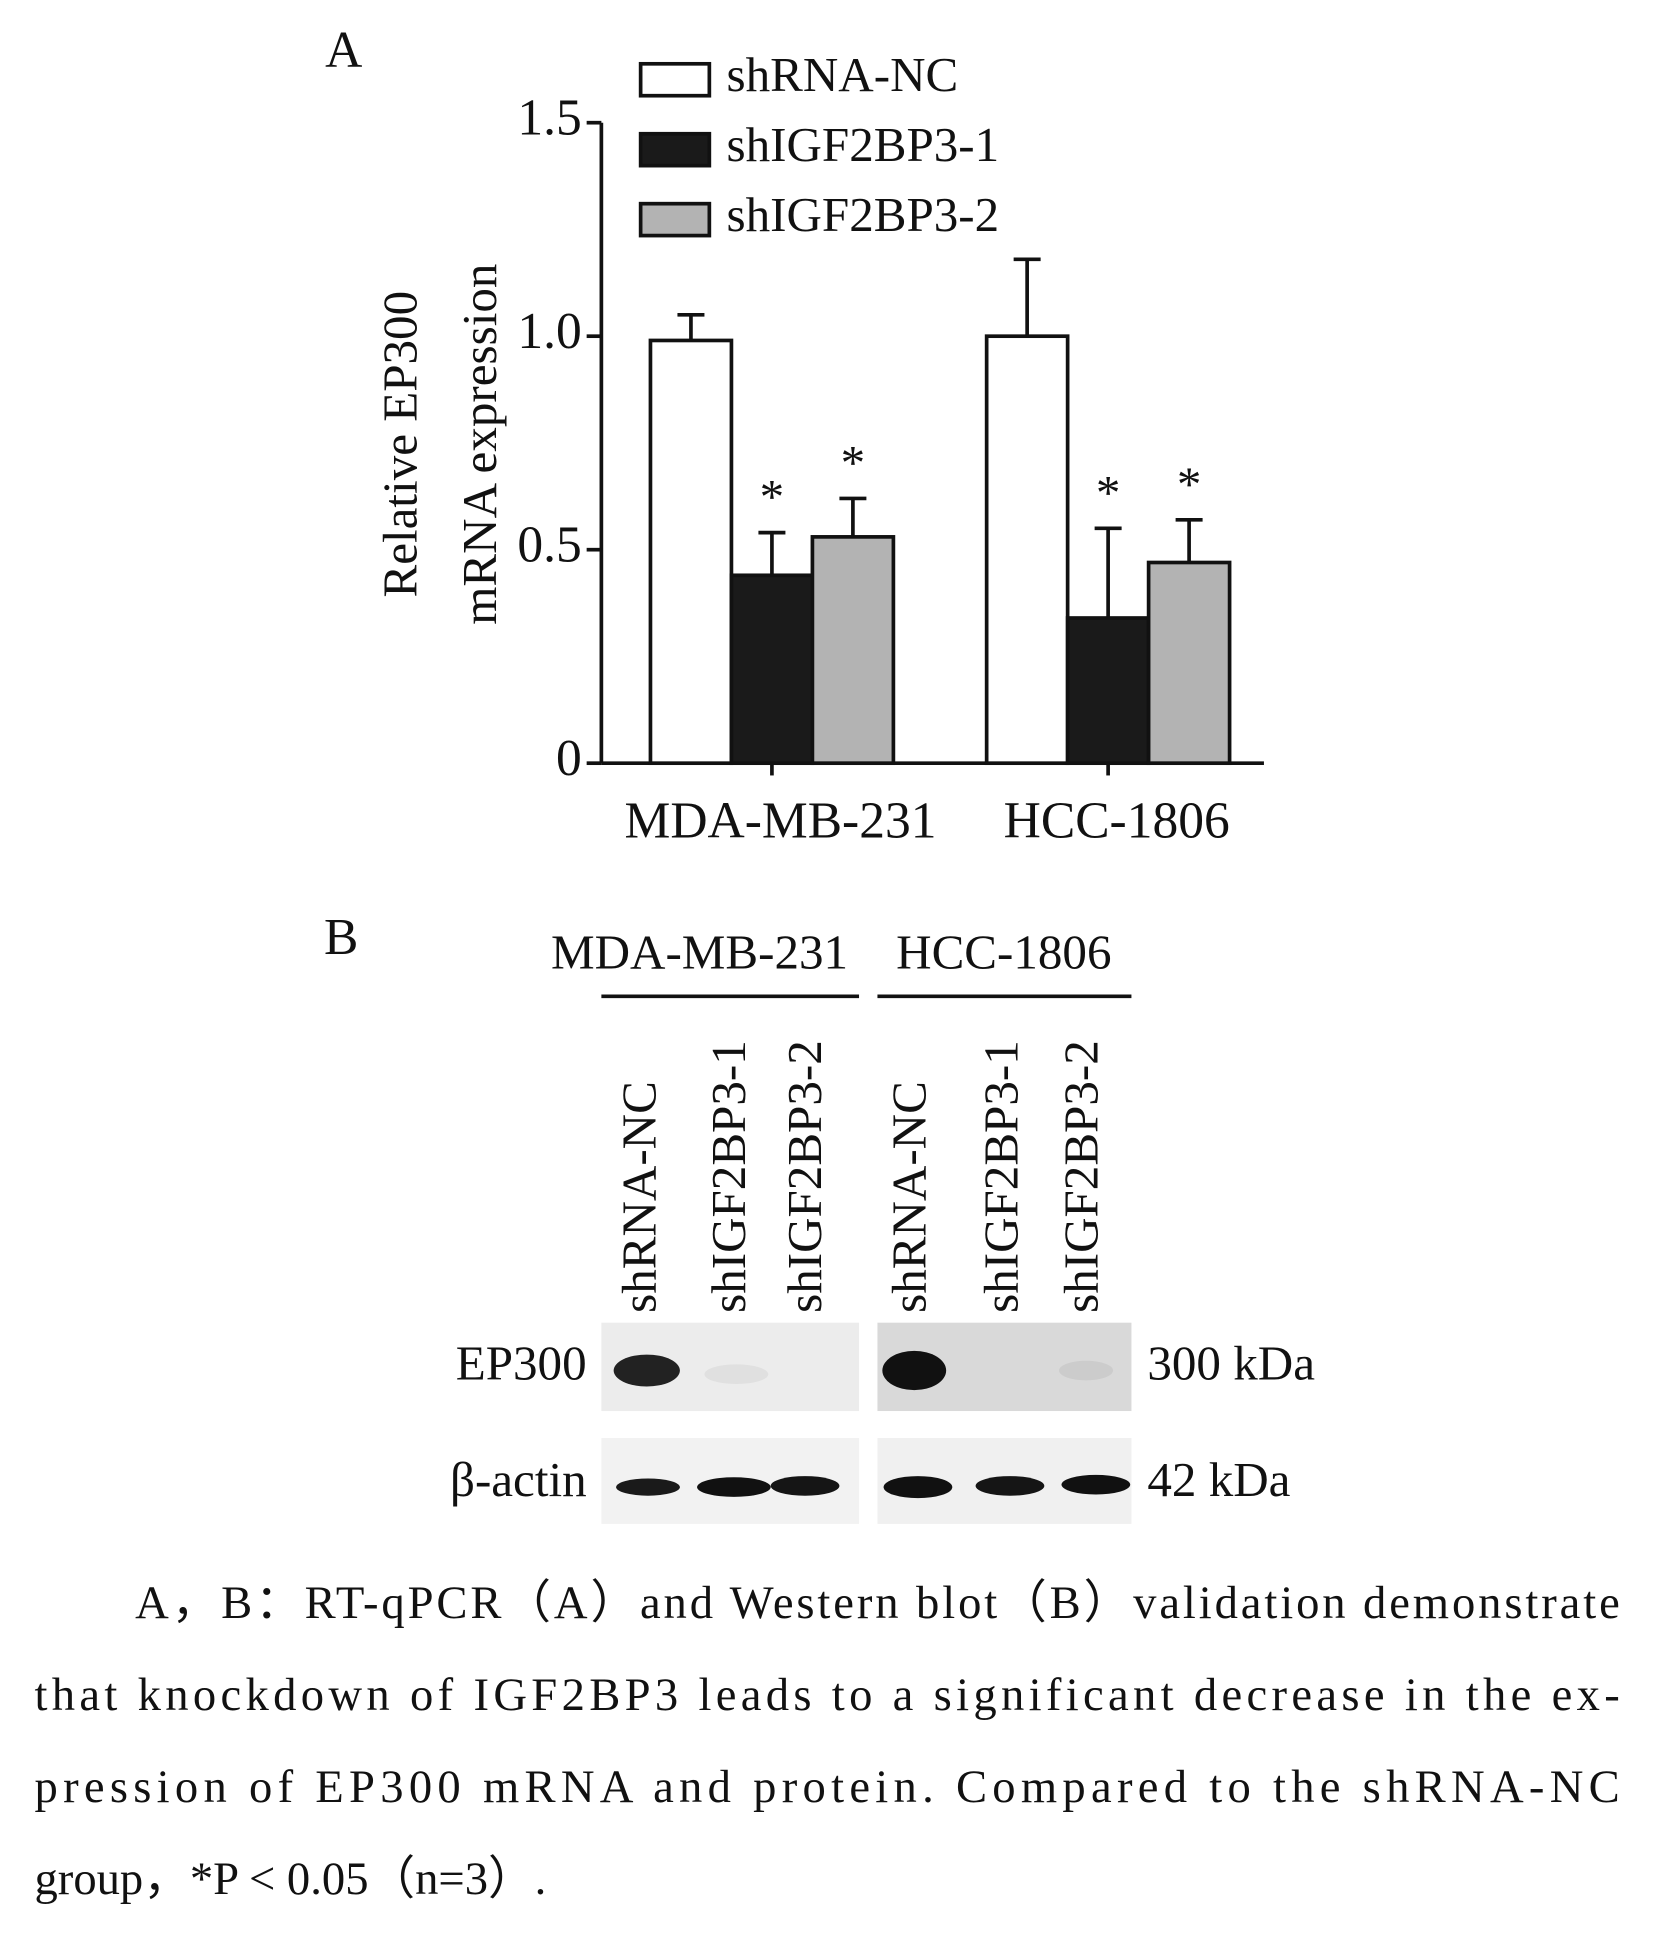 The width and height of the screenshot is (1669, 1946). Describe the element at coordinates (518, 1479) in the screenshot. I see `protein-label: β-actin` at that location.